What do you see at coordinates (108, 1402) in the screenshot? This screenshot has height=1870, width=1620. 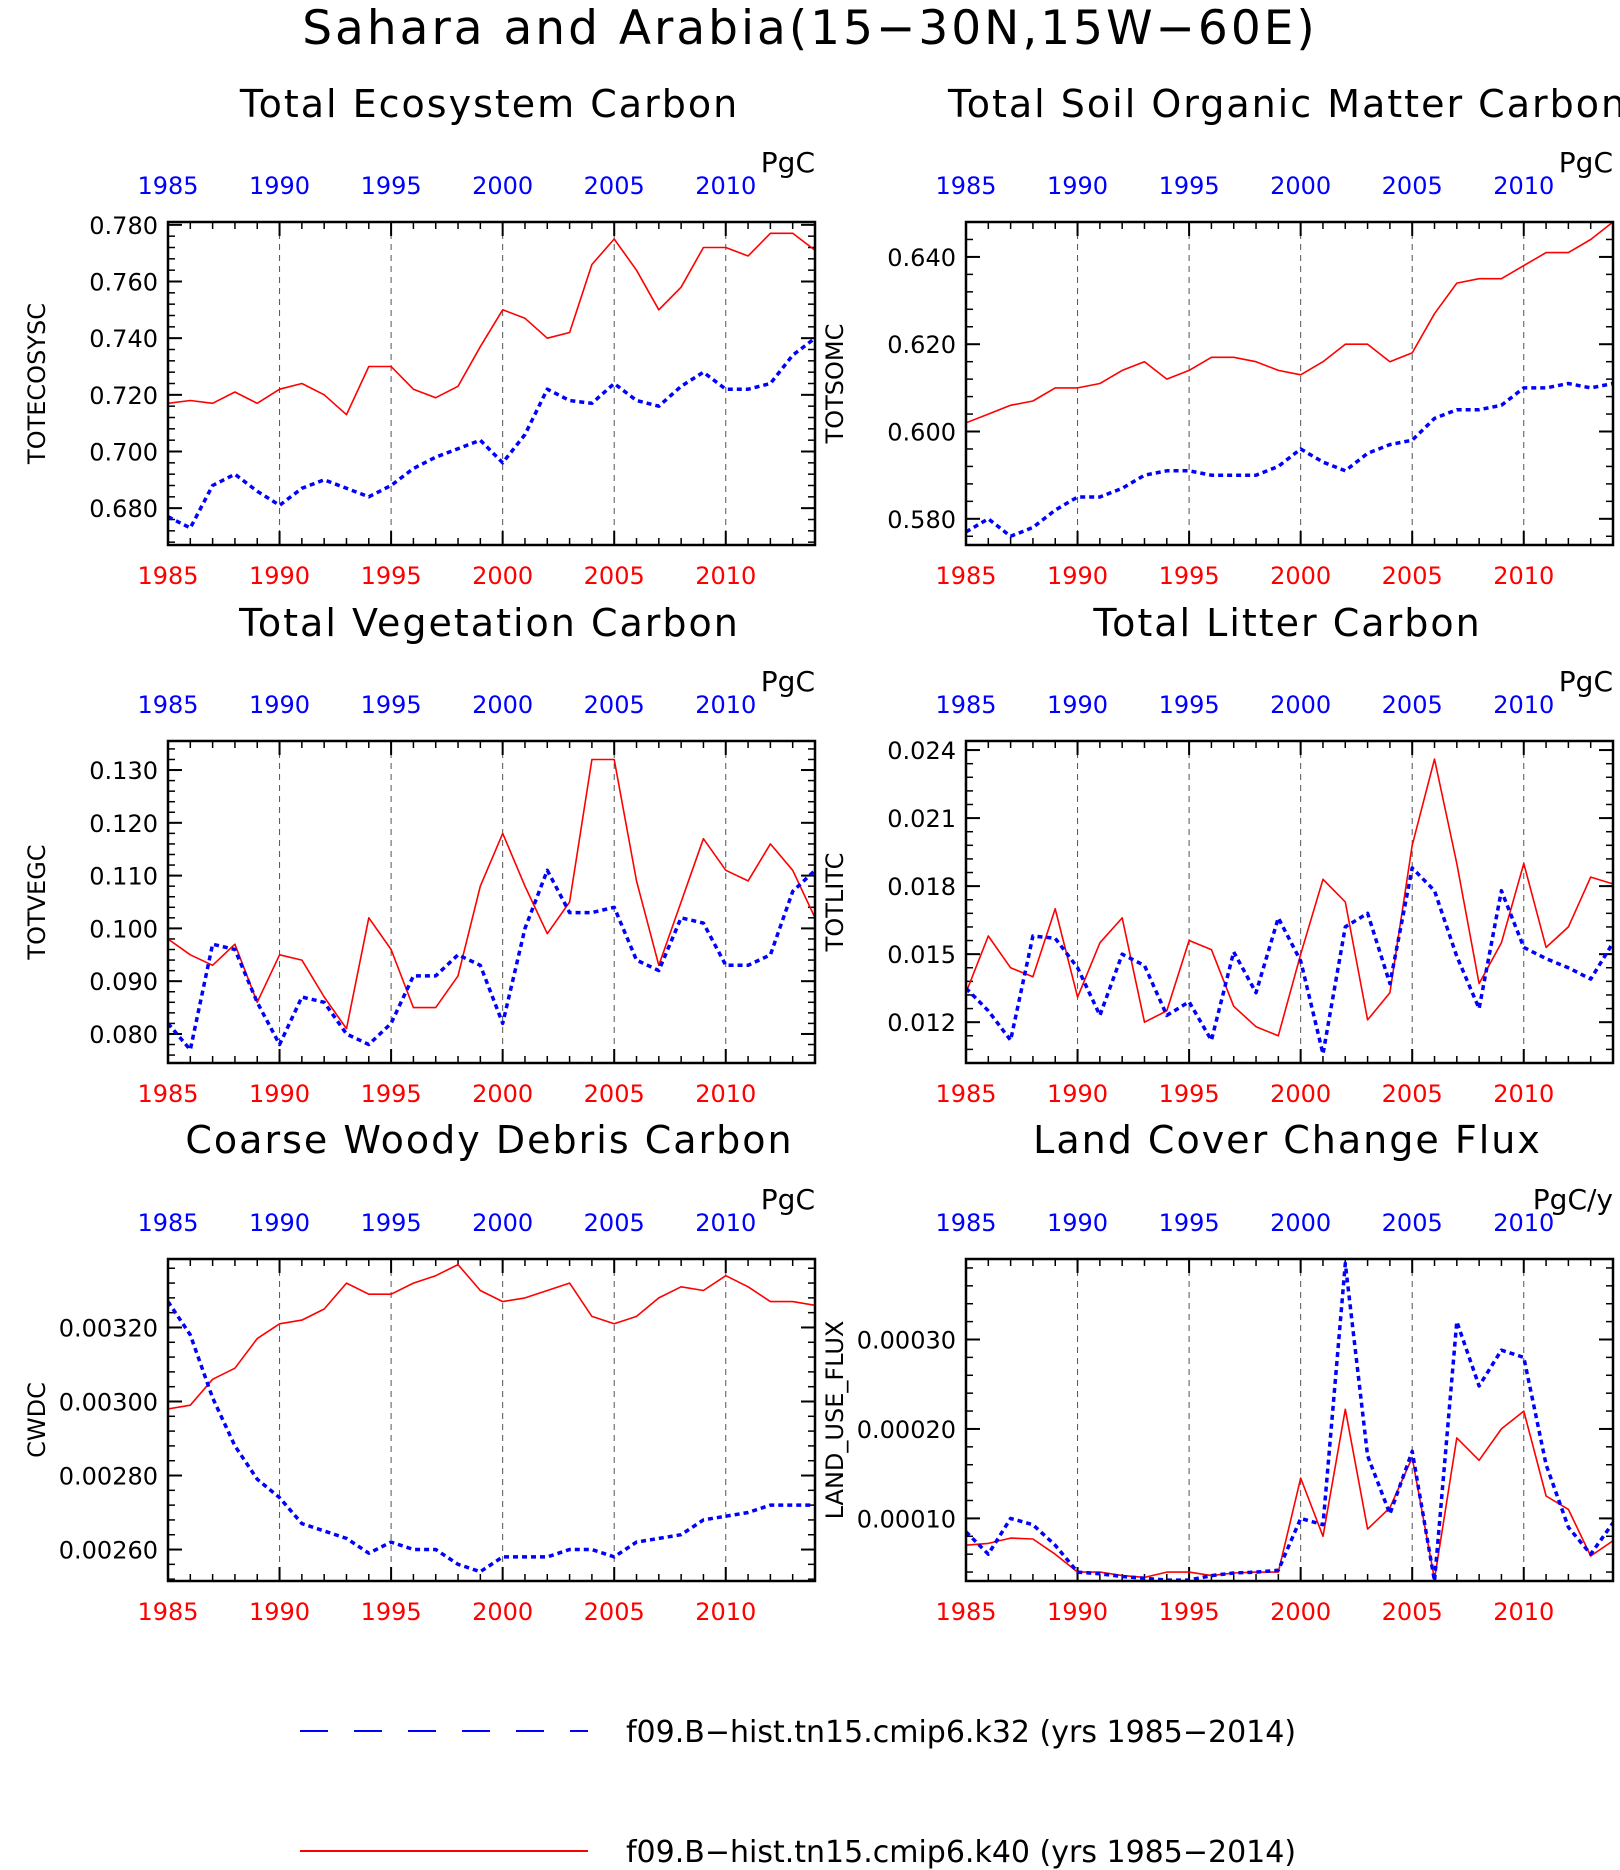 I see `y-tick-label: 0.00300` at bounding box center [108, 1402].